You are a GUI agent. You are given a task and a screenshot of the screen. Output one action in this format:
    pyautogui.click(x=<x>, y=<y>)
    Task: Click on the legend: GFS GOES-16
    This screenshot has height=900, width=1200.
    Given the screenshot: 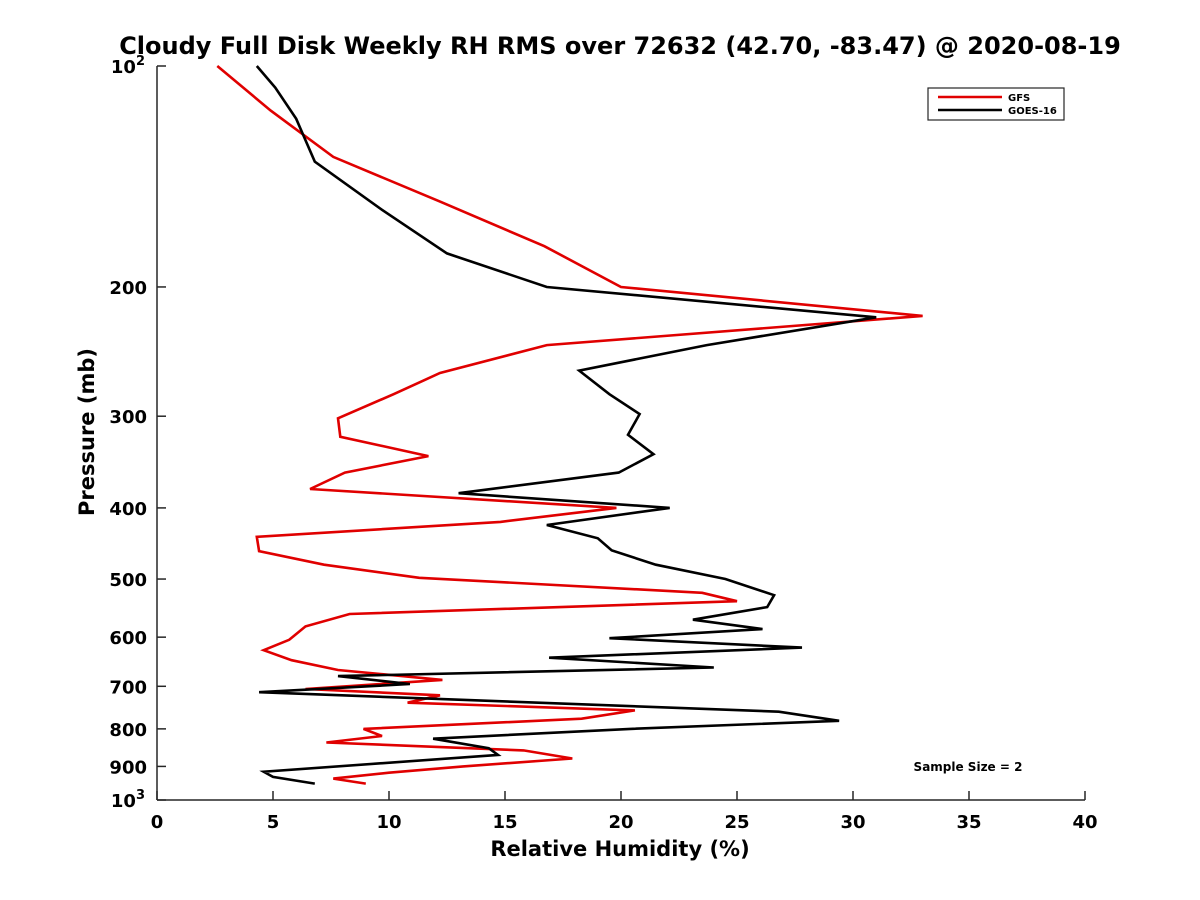 What is the action you would take?
    pyautogui.click(x=996, y=104)
    